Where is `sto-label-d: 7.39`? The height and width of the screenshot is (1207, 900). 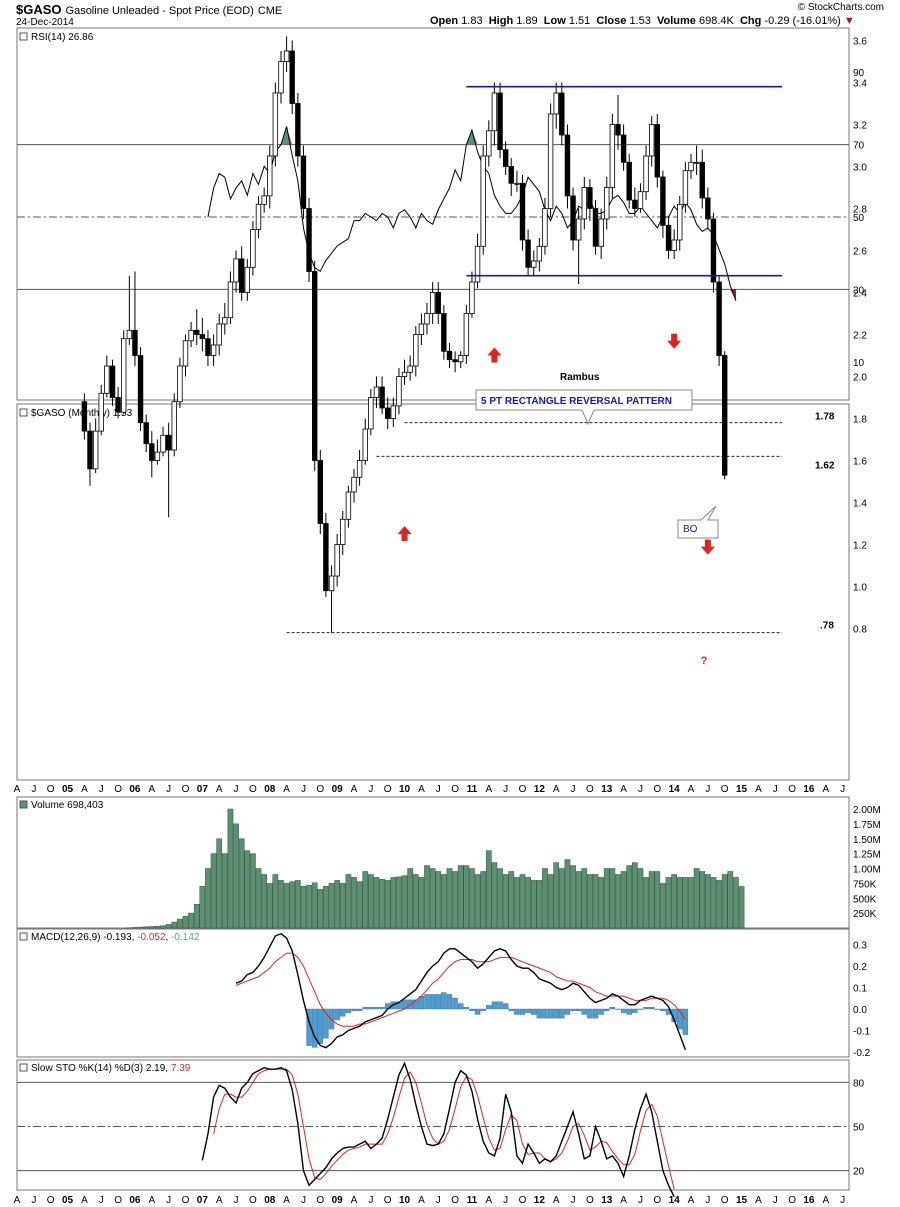
sto-label-d: 7.39 is located at coordinates (181, 1068).